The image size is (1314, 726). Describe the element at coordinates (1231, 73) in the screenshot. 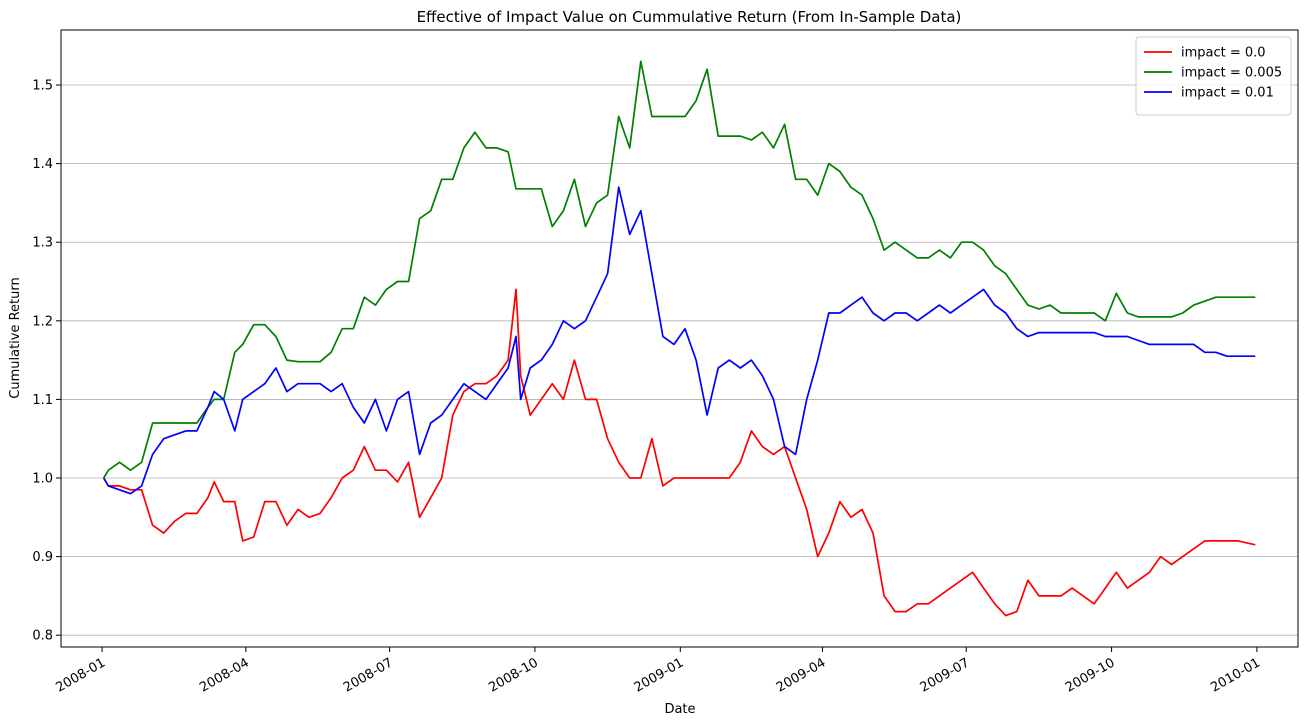

I see `legend-entry: impact = 0.005` at that location.